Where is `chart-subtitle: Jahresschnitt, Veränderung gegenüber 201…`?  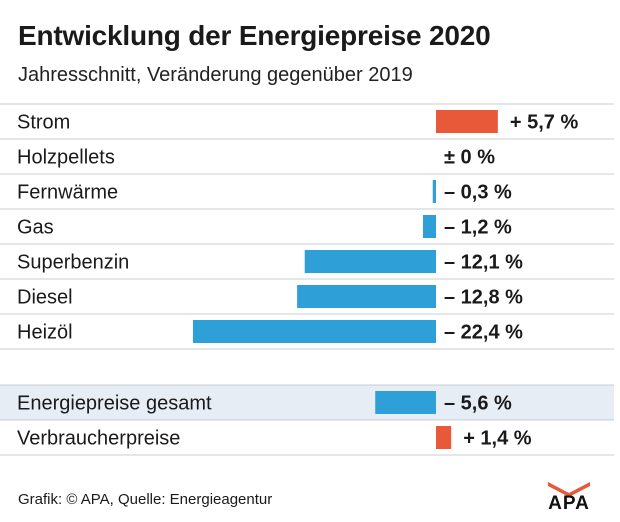 chart-subtitle: Jahresschnitt, Veränderung gegenüber 201… is located at coordinates (215, 75).